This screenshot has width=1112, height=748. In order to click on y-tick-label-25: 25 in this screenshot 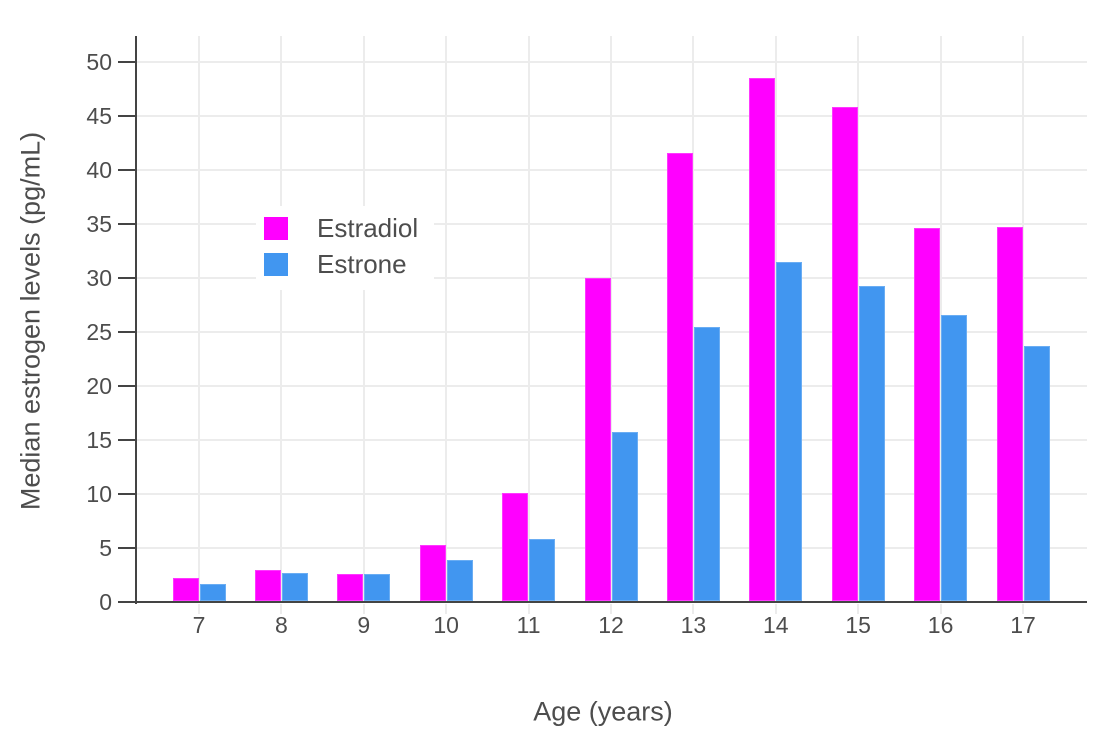, I will do `click(99, 332)`.